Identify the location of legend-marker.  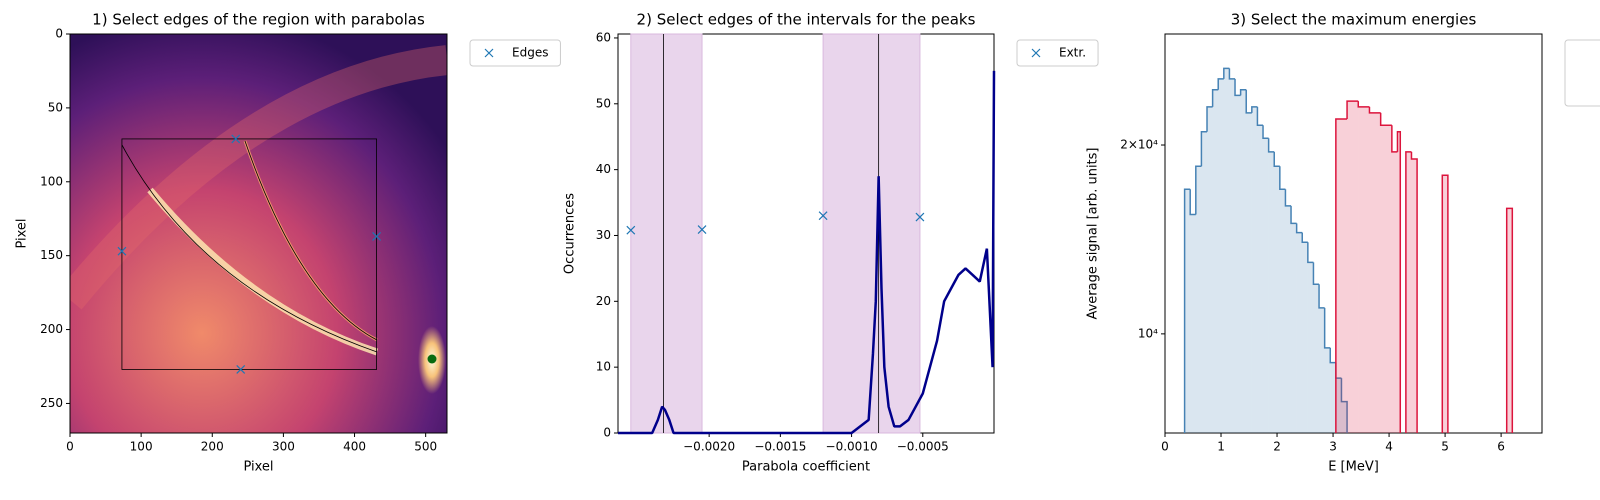
(489, 53).